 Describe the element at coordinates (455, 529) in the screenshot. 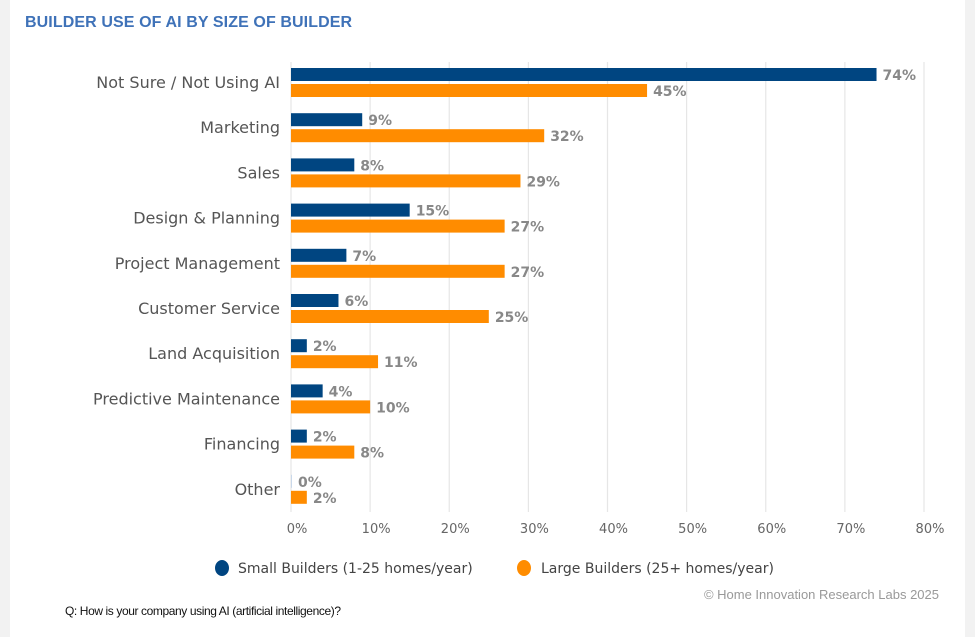

I see `x-tick-label: 20%` at that location.